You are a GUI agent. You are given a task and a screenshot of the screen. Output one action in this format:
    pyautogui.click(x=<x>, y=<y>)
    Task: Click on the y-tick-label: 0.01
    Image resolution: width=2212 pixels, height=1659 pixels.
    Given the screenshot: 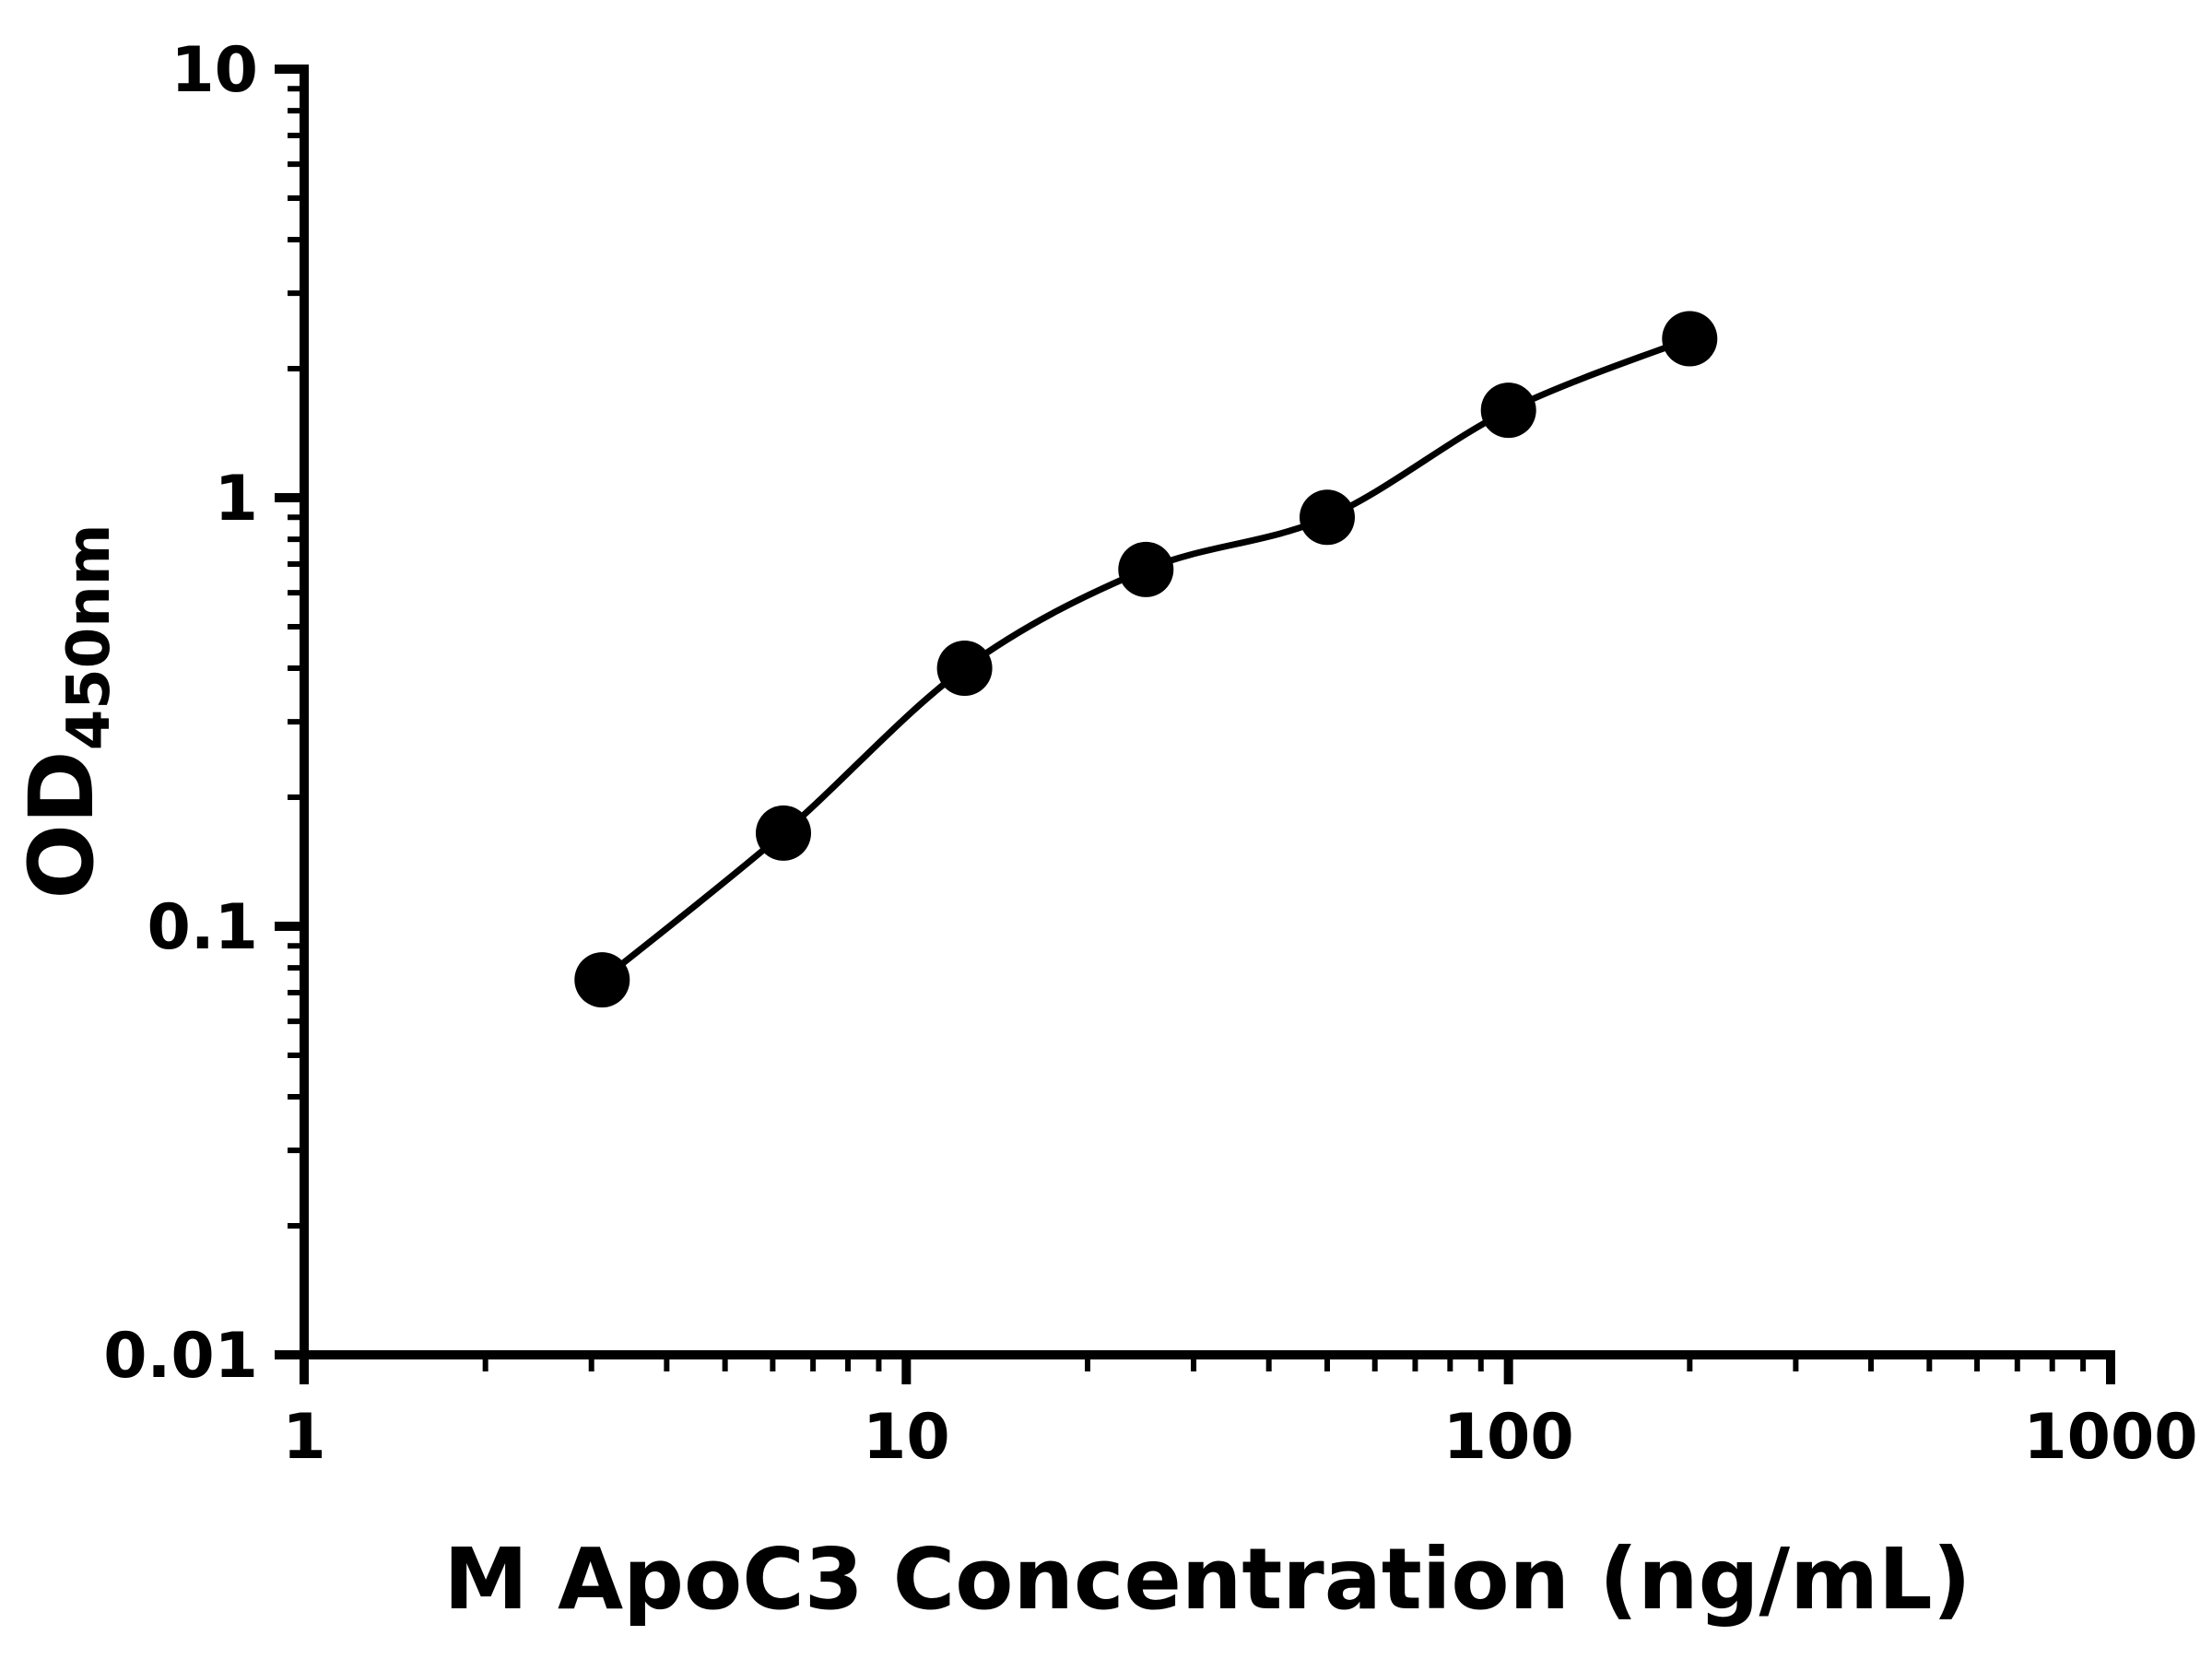 What is the action you would take?
    pyautogui.click(x=180, y=1356)
    